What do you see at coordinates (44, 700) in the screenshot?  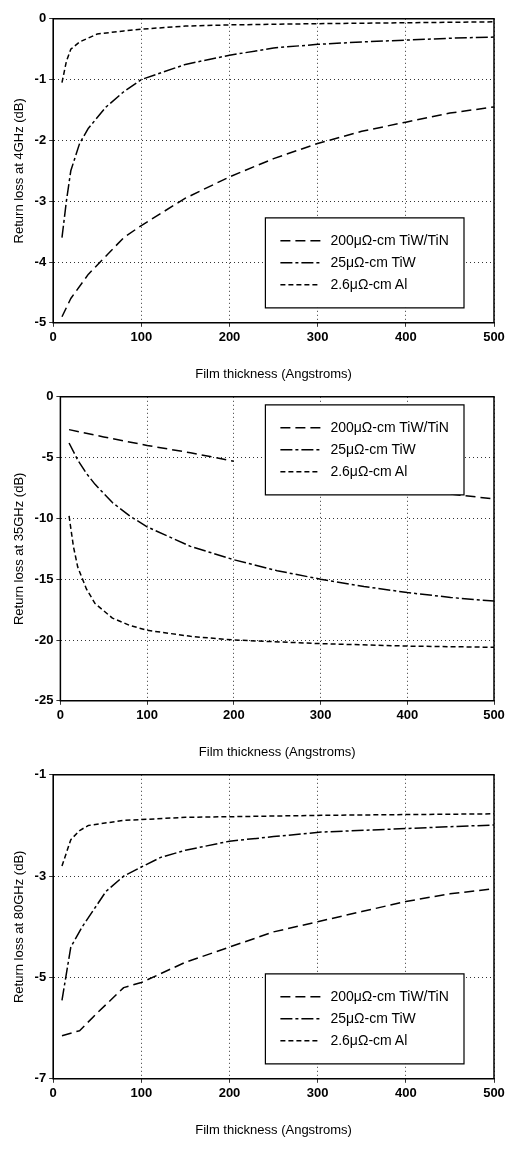 I see `y-tick-label: -25` at bounding box center [44, 700].